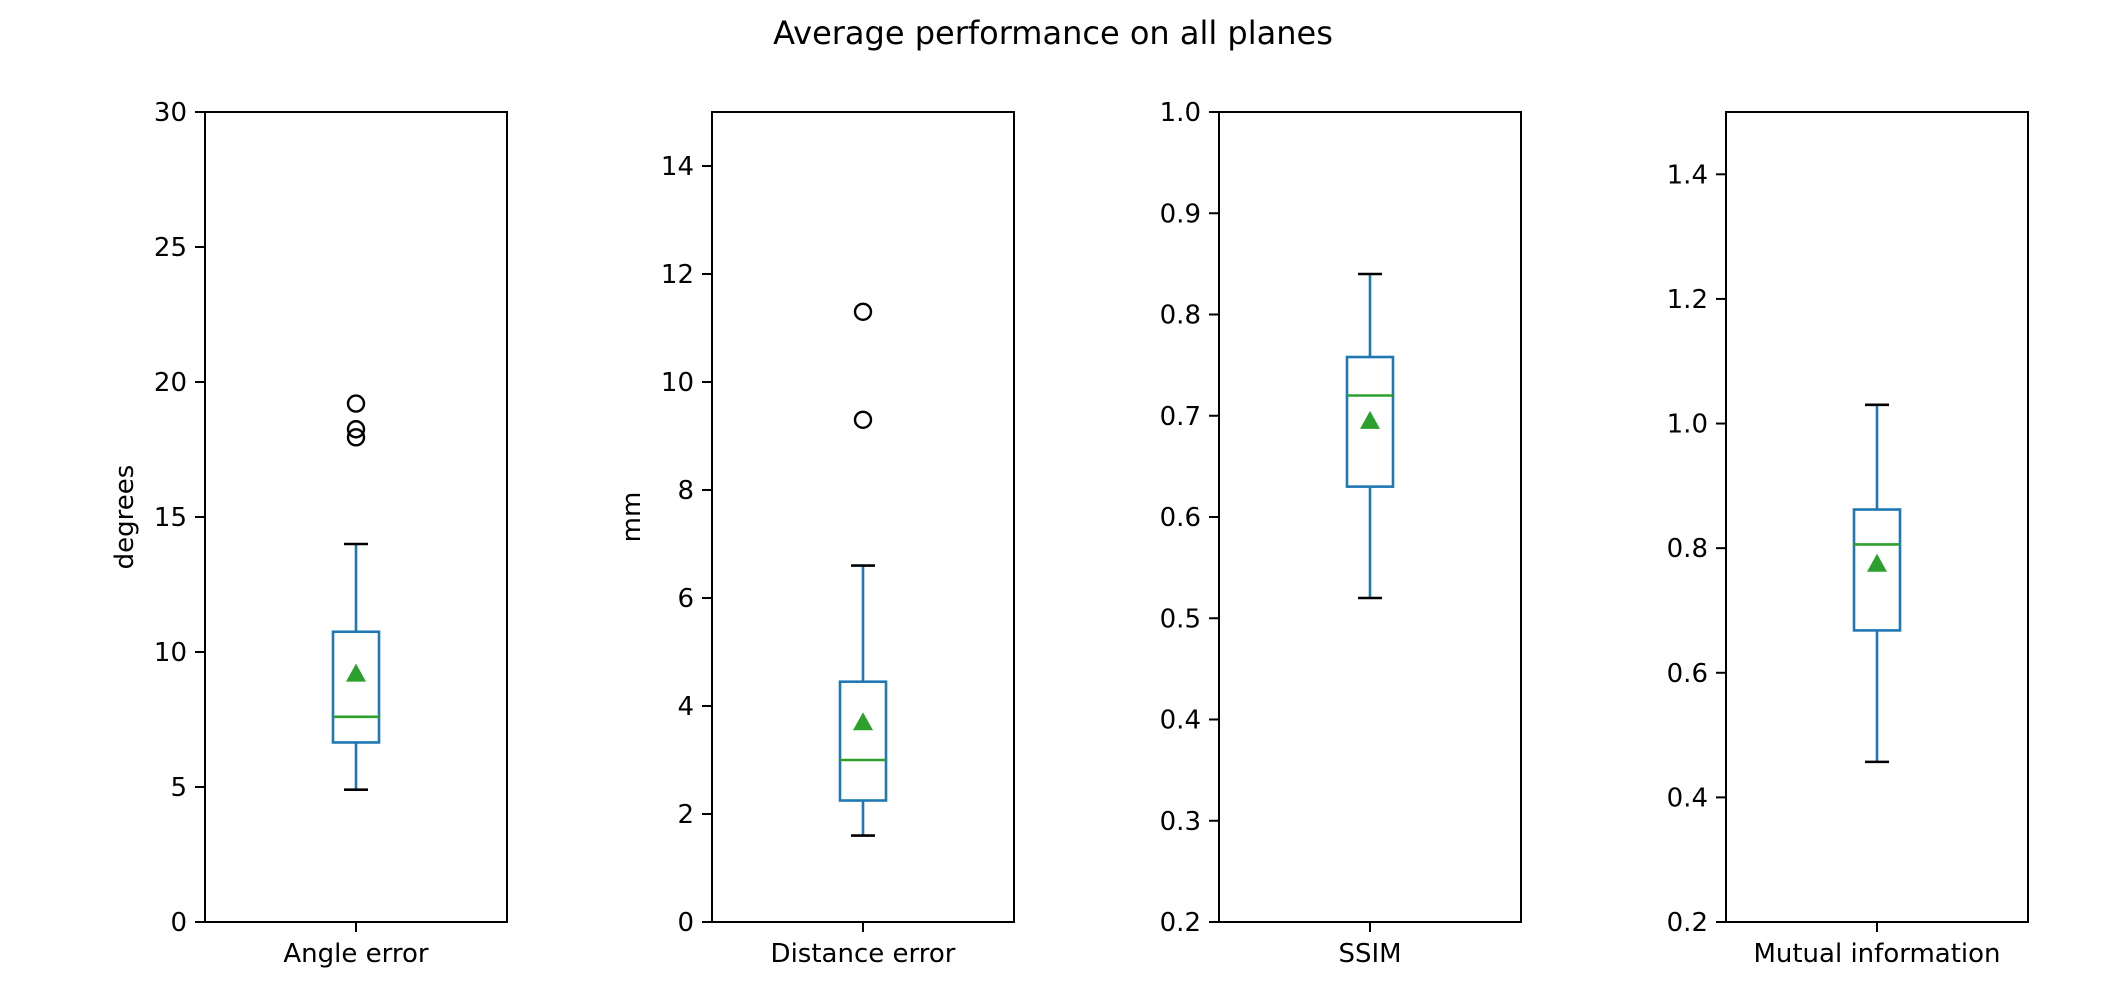 The image size is (2106, 996). What do you see at coordinates (1687, 300) in the screenshot?
I see `y-tick-label: 1.2` at bounding box center [1687, 300].